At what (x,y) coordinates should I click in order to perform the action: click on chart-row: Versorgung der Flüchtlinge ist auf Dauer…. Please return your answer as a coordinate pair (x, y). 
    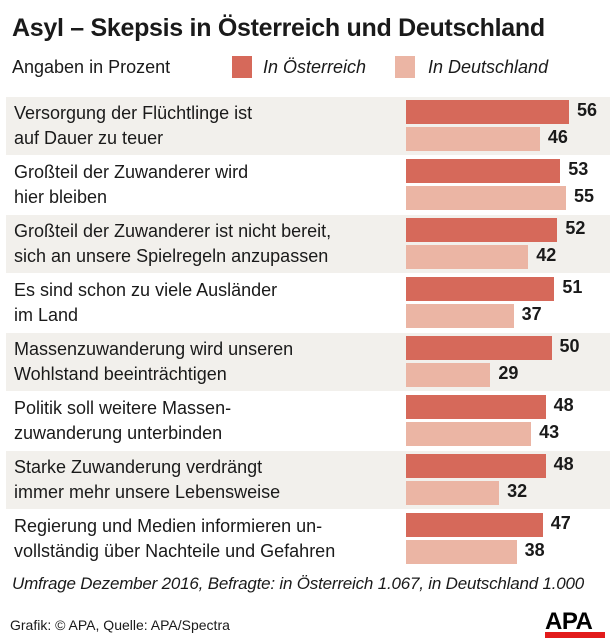
    Looking at the image, I should click on (308, 126).